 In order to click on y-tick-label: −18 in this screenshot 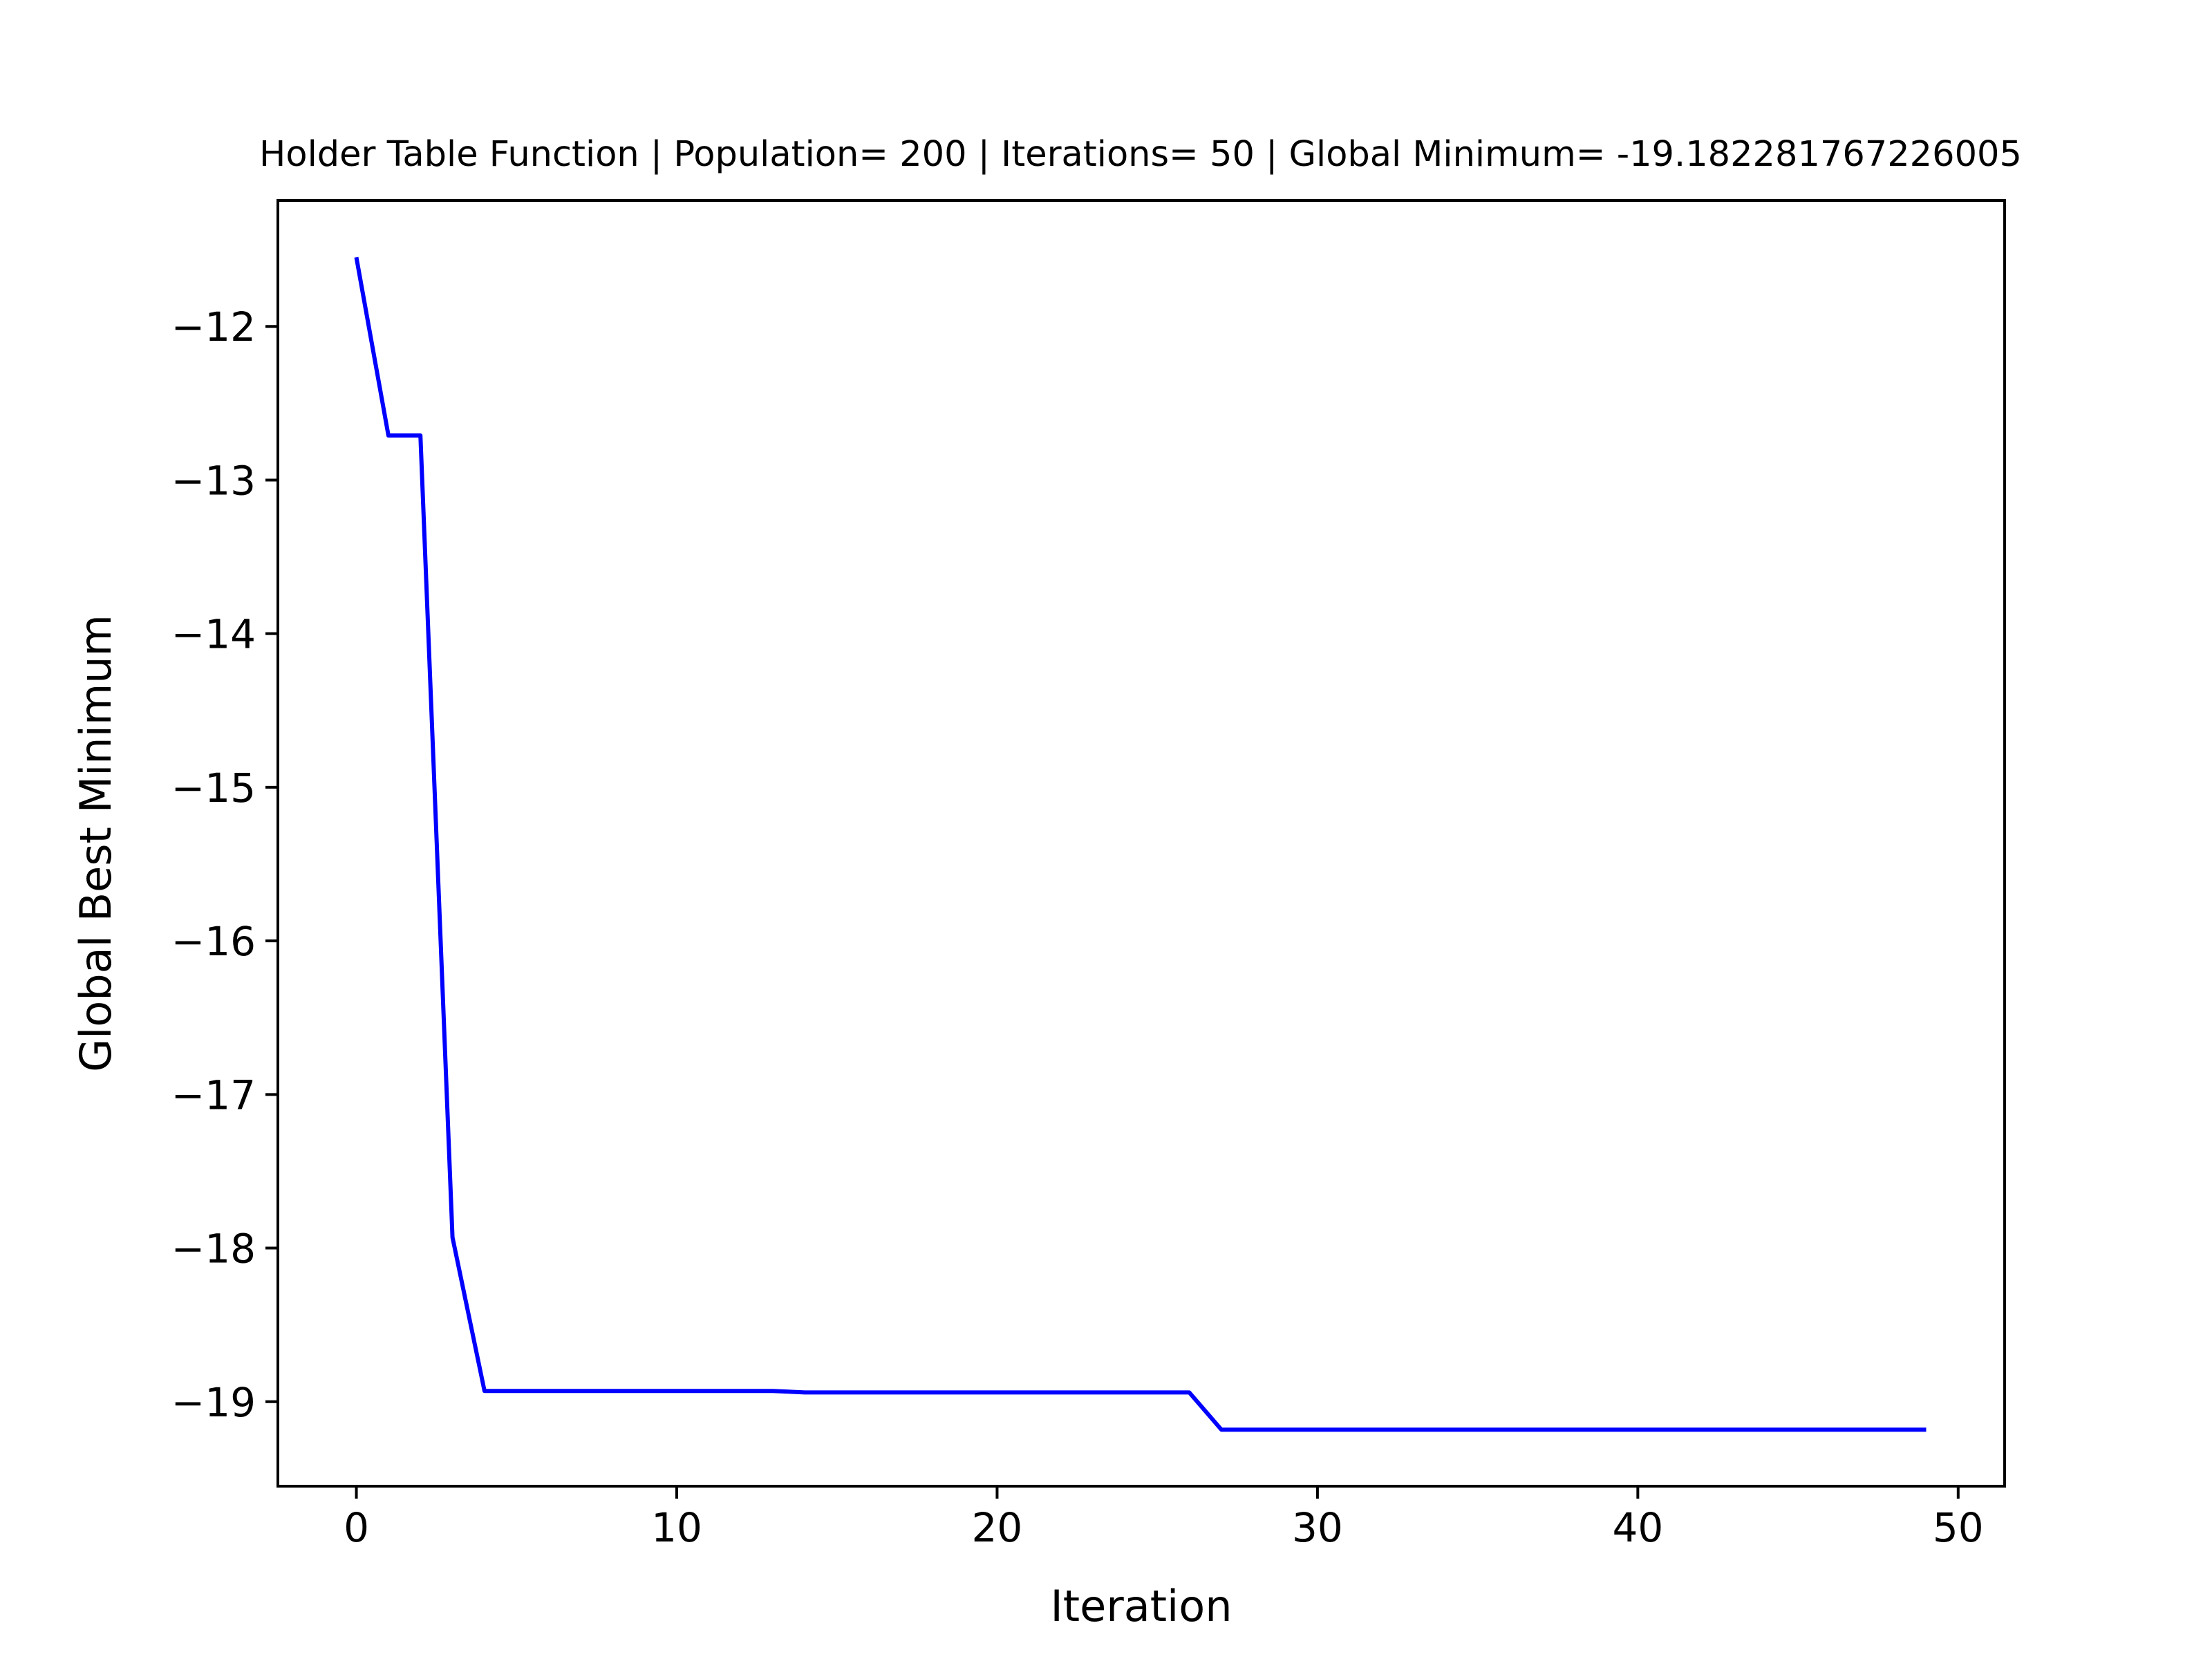, I will do `click(214, 1249)`.